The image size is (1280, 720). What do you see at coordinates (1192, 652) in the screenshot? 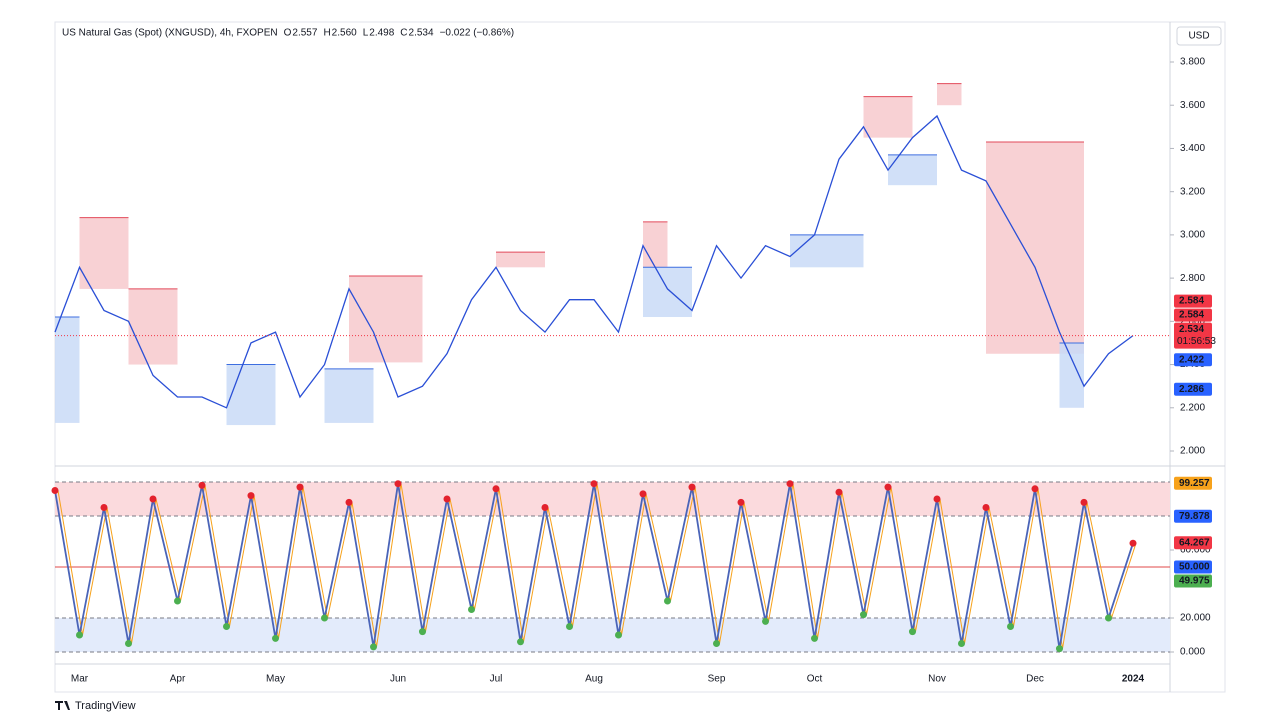
I see `y-tick-label: 0.000` at bounding box center [1192, 652].